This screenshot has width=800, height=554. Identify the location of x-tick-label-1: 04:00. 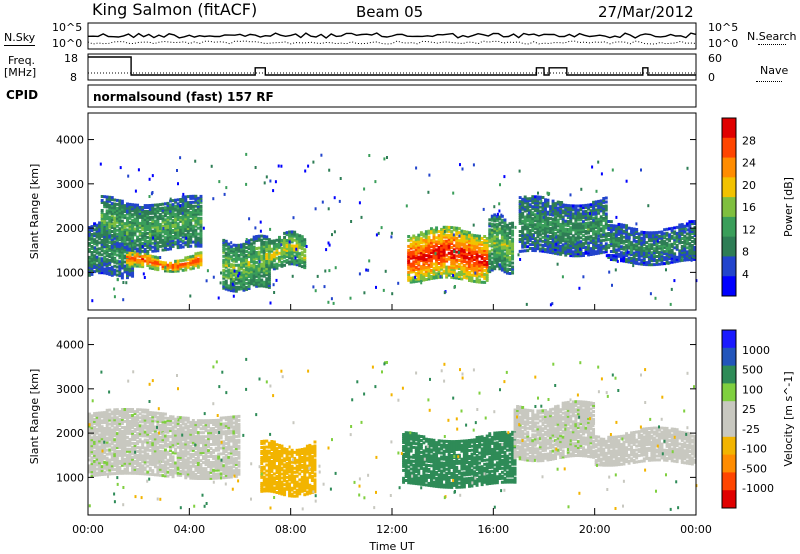
(189, 529).